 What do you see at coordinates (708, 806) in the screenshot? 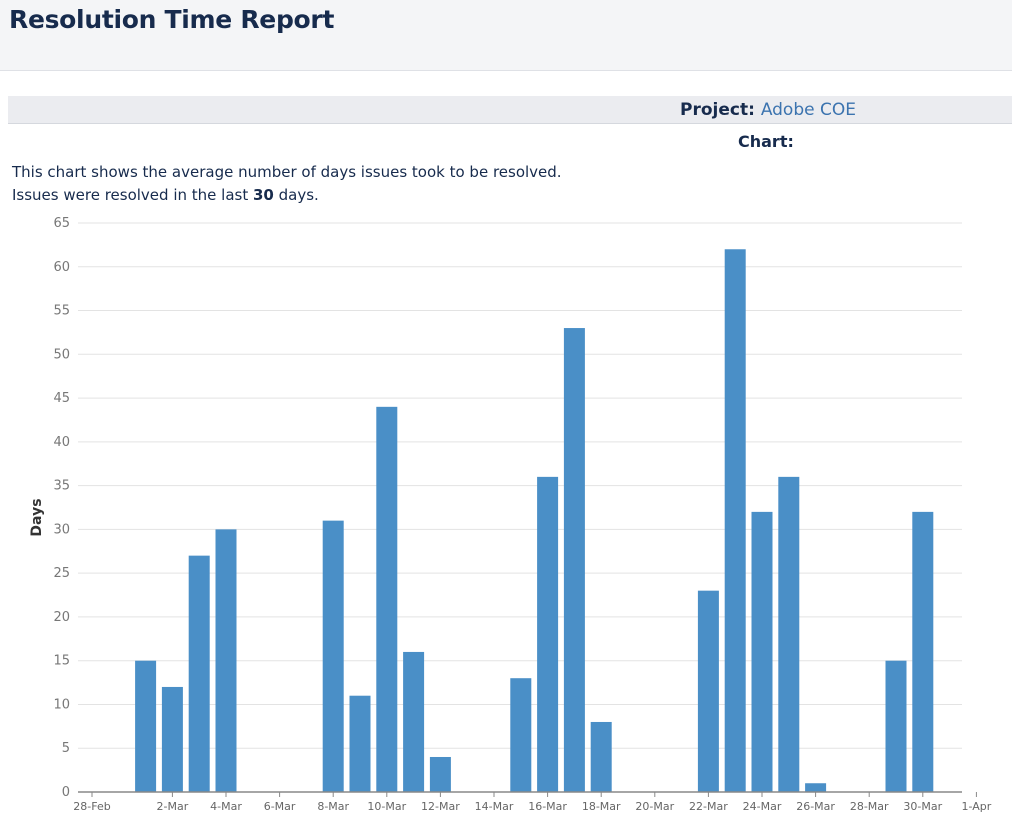
I see `x-tick-label: 22-Mar` at bounding box center [708, 806].